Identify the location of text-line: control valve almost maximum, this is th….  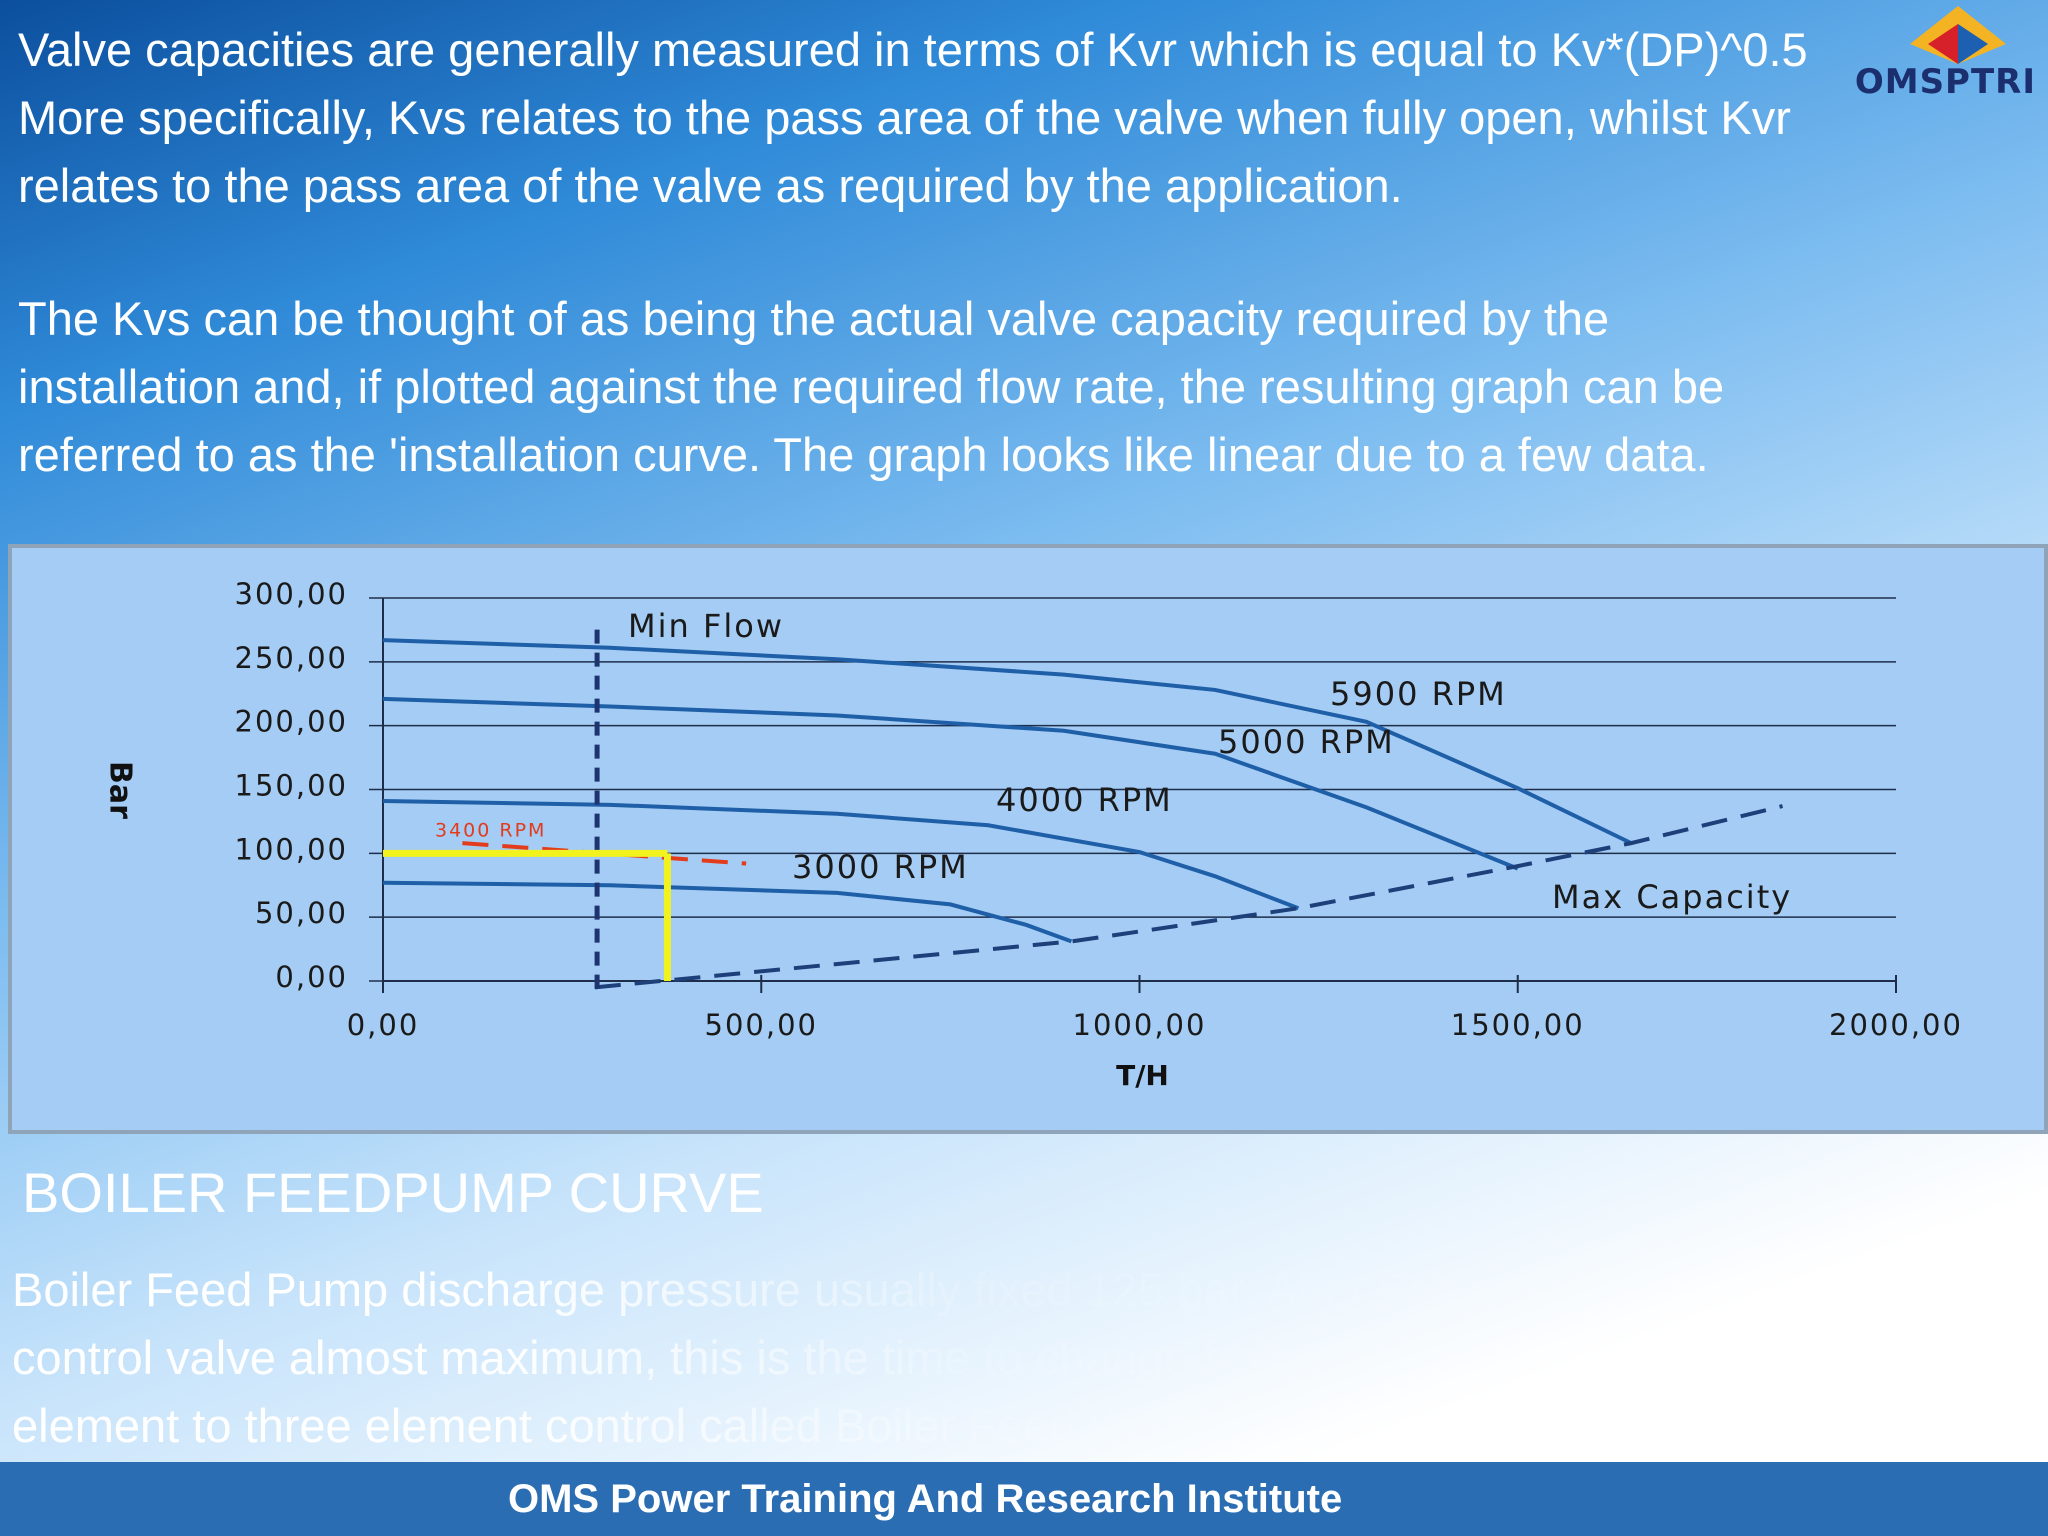
(722, 1357).